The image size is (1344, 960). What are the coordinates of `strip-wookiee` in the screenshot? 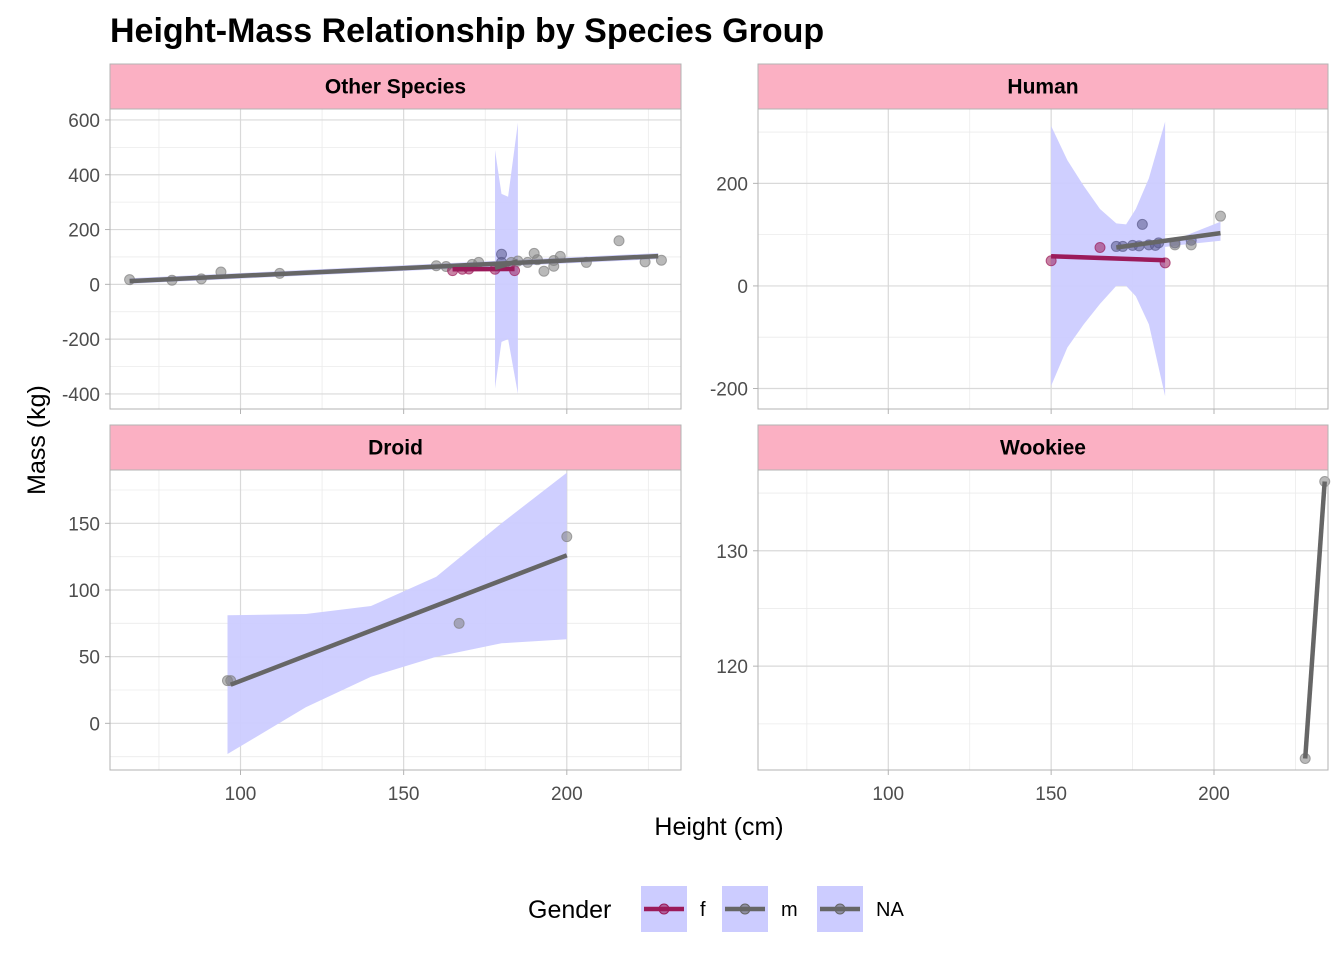 It's located at (1043, 447).